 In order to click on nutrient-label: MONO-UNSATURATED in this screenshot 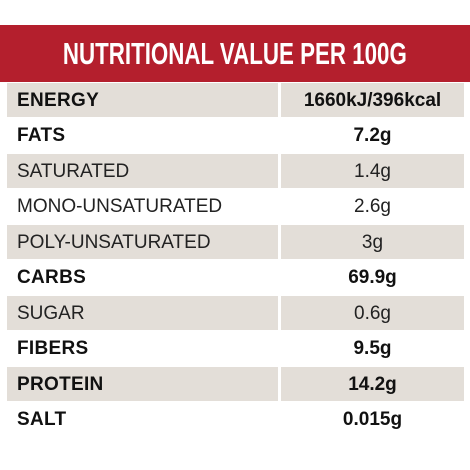, I will do `click(120, 207)`.